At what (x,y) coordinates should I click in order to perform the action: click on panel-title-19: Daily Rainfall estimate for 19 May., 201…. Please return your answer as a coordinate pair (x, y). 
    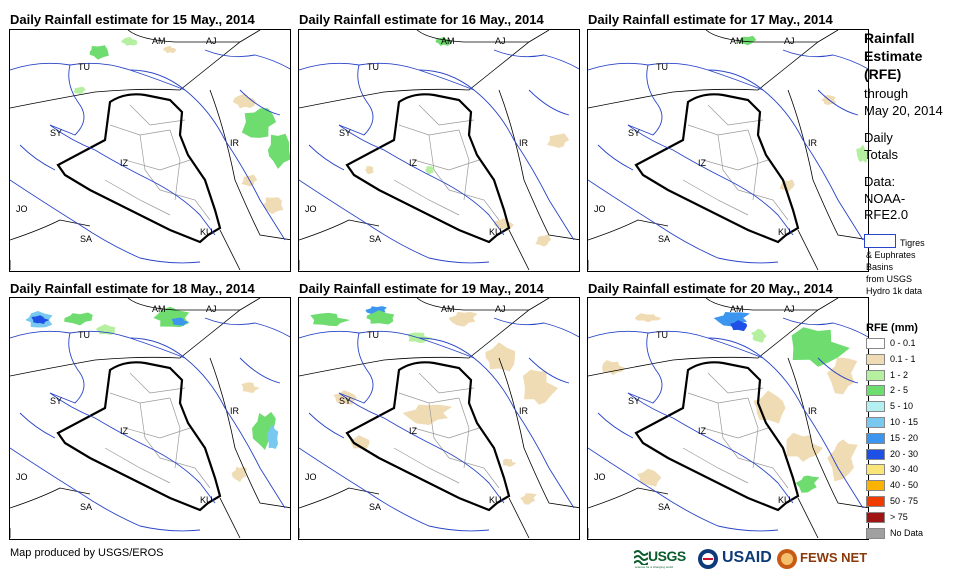
    Looking at the image, I should click on (421, 288).